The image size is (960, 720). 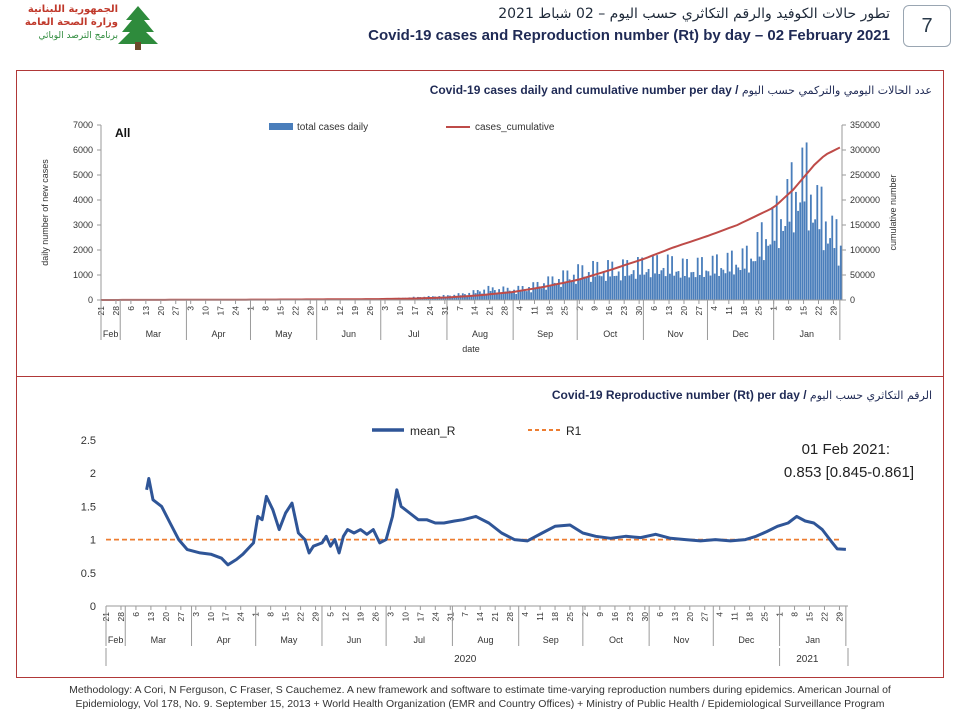 What do you see at coordinates (286, 617) in the screenshot?
I see `rt-x-tick-label: 15` at bounding box center [286, 617].